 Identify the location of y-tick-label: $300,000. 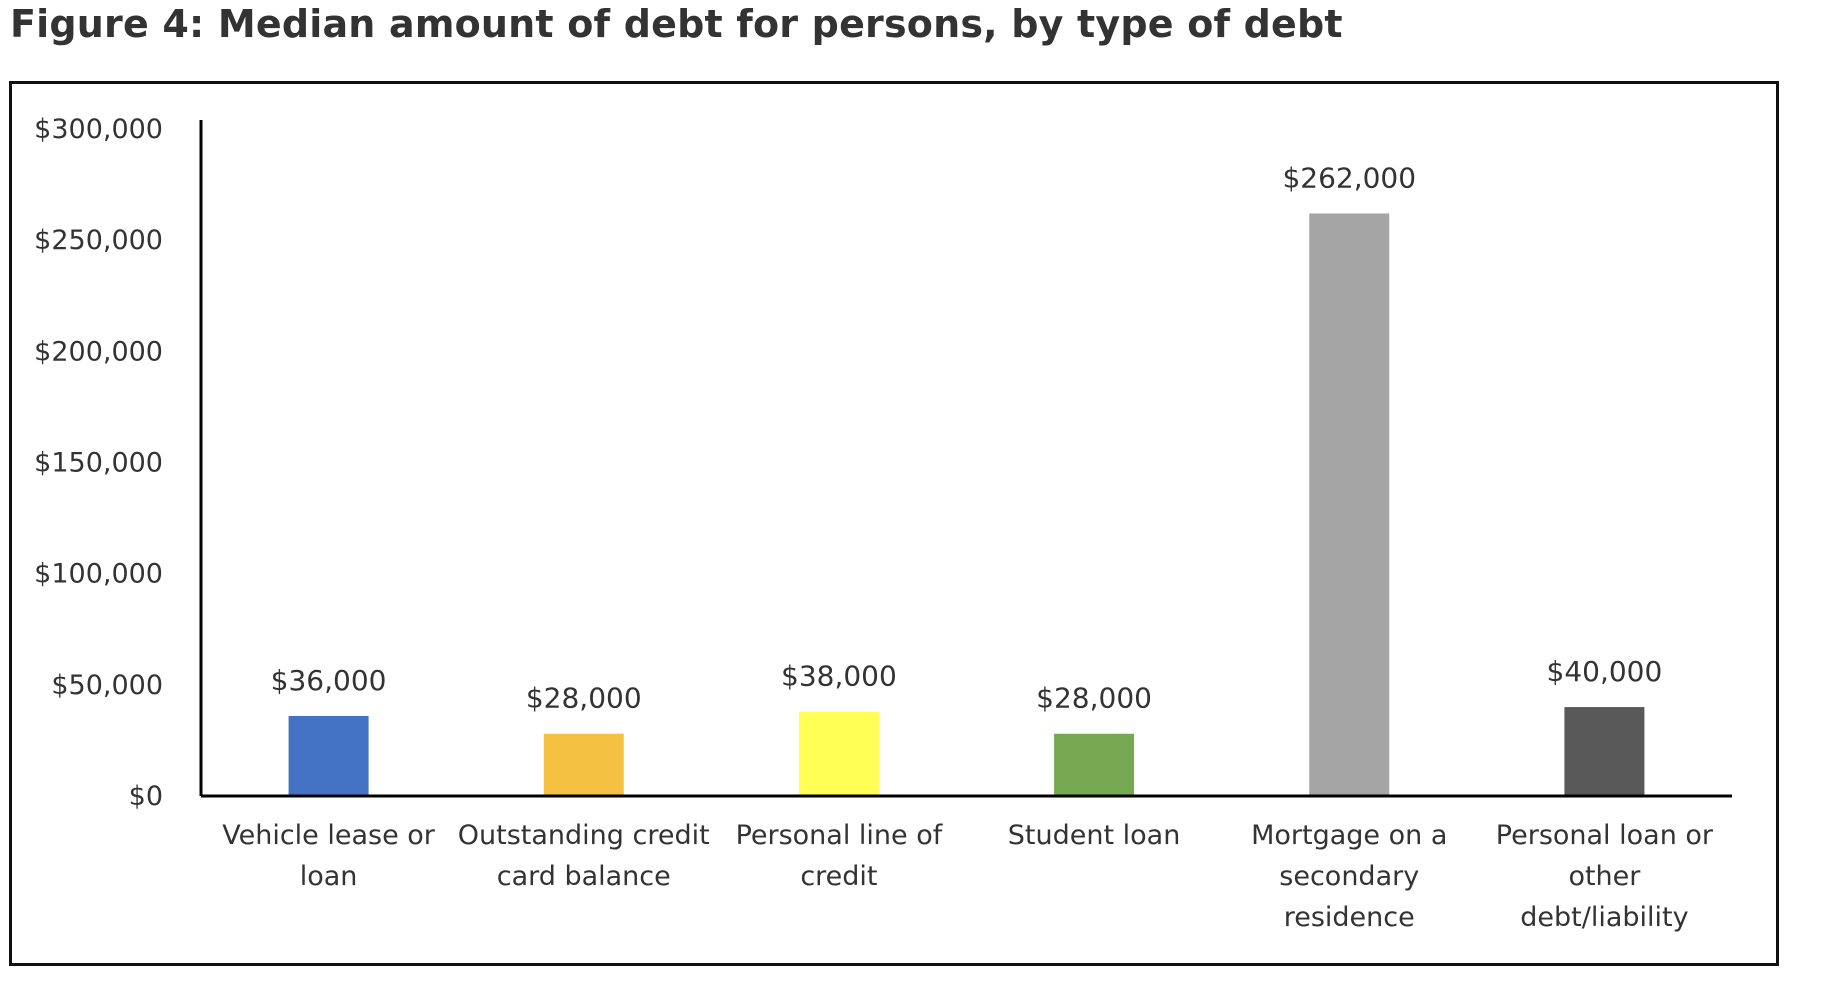
(98, 129).